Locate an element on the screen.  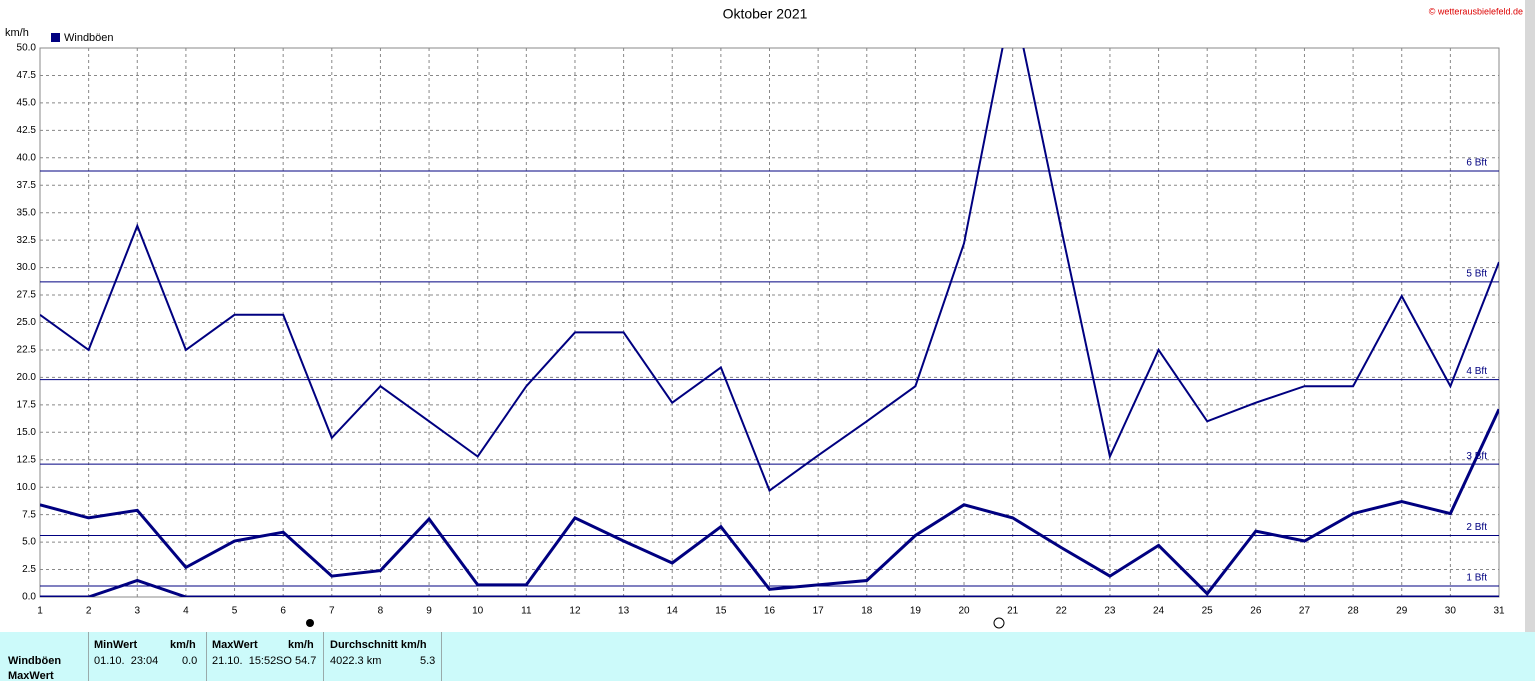
reference-label: 2 Bft is located at coordinates (1476, 527).